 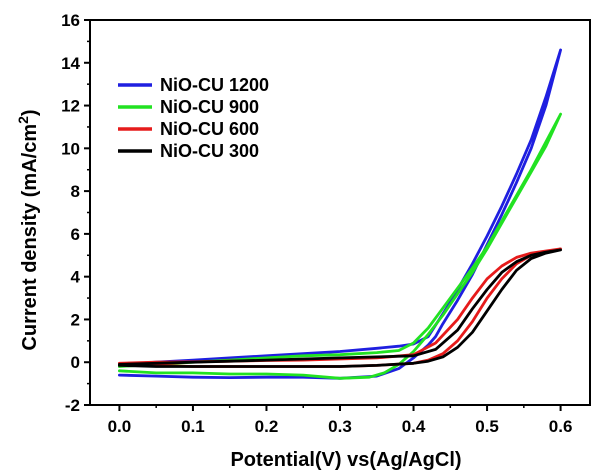 What do you see at coordinates (340, 426) in the screenshot?
I see `x-tick-label: 0.3` at bounding box center [340, 426].